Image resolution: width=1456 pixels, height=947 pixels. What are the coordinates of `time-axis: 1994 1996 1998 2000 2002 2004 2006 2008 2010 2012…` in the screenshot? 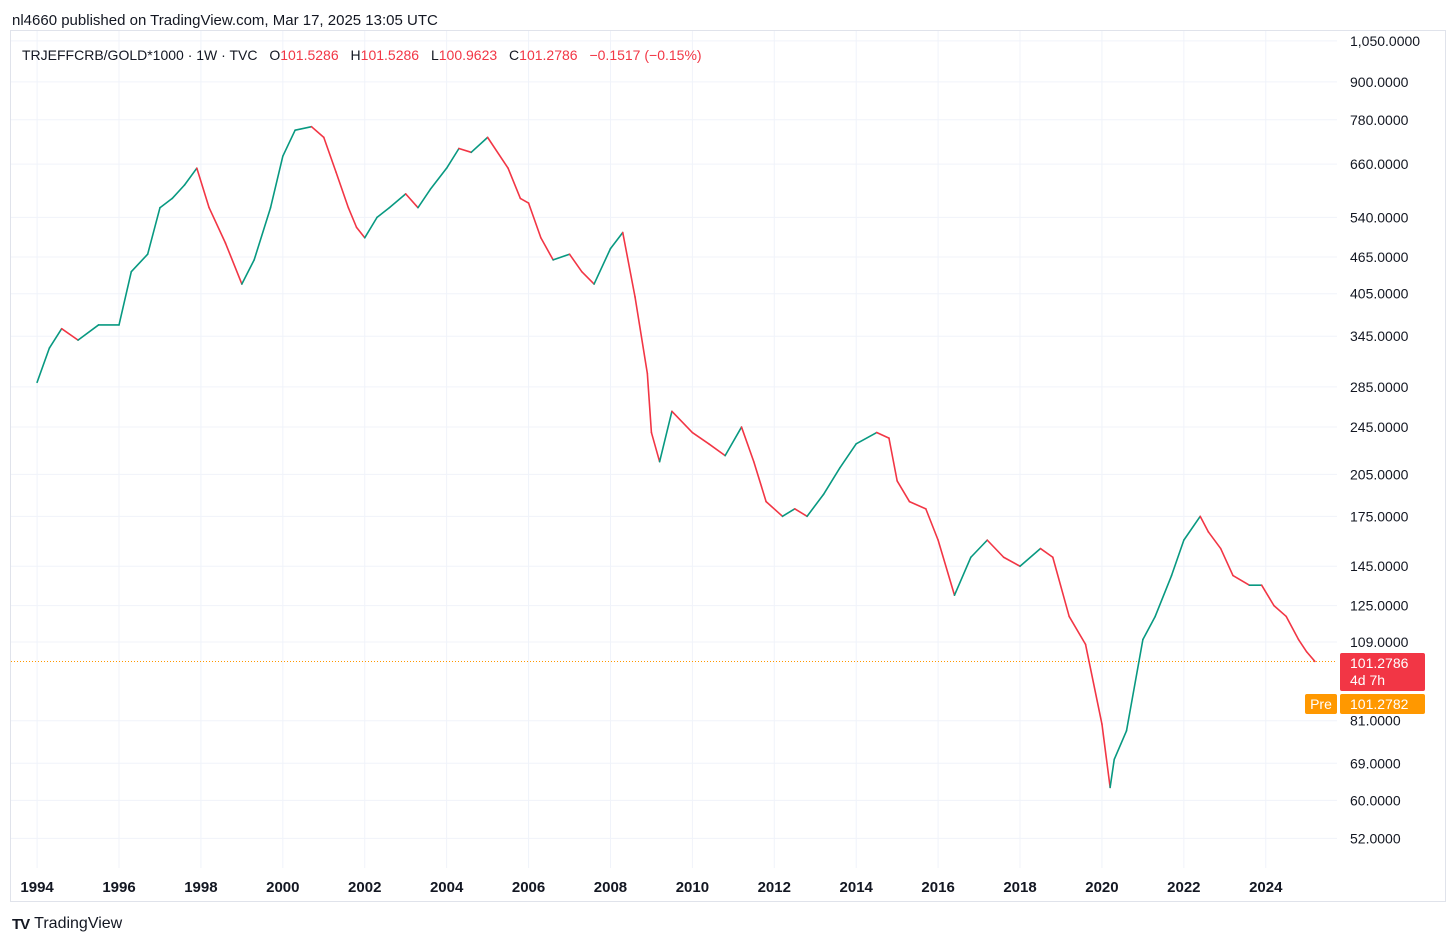 It's located at (651, 887).